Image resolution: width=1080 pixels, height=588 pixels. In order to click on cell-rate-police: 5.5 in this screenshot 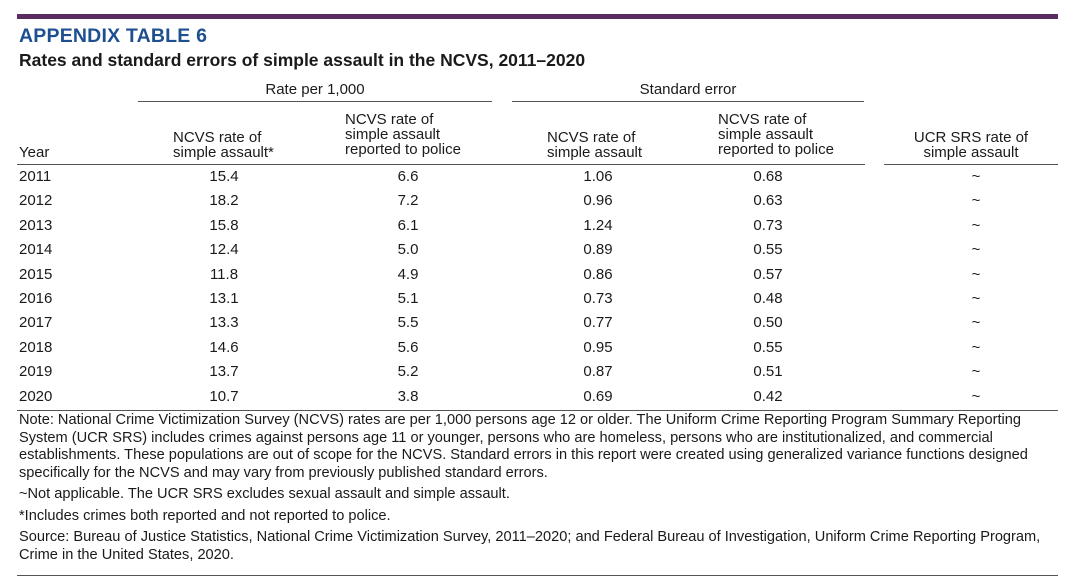, I will do `click(408, 323)`.